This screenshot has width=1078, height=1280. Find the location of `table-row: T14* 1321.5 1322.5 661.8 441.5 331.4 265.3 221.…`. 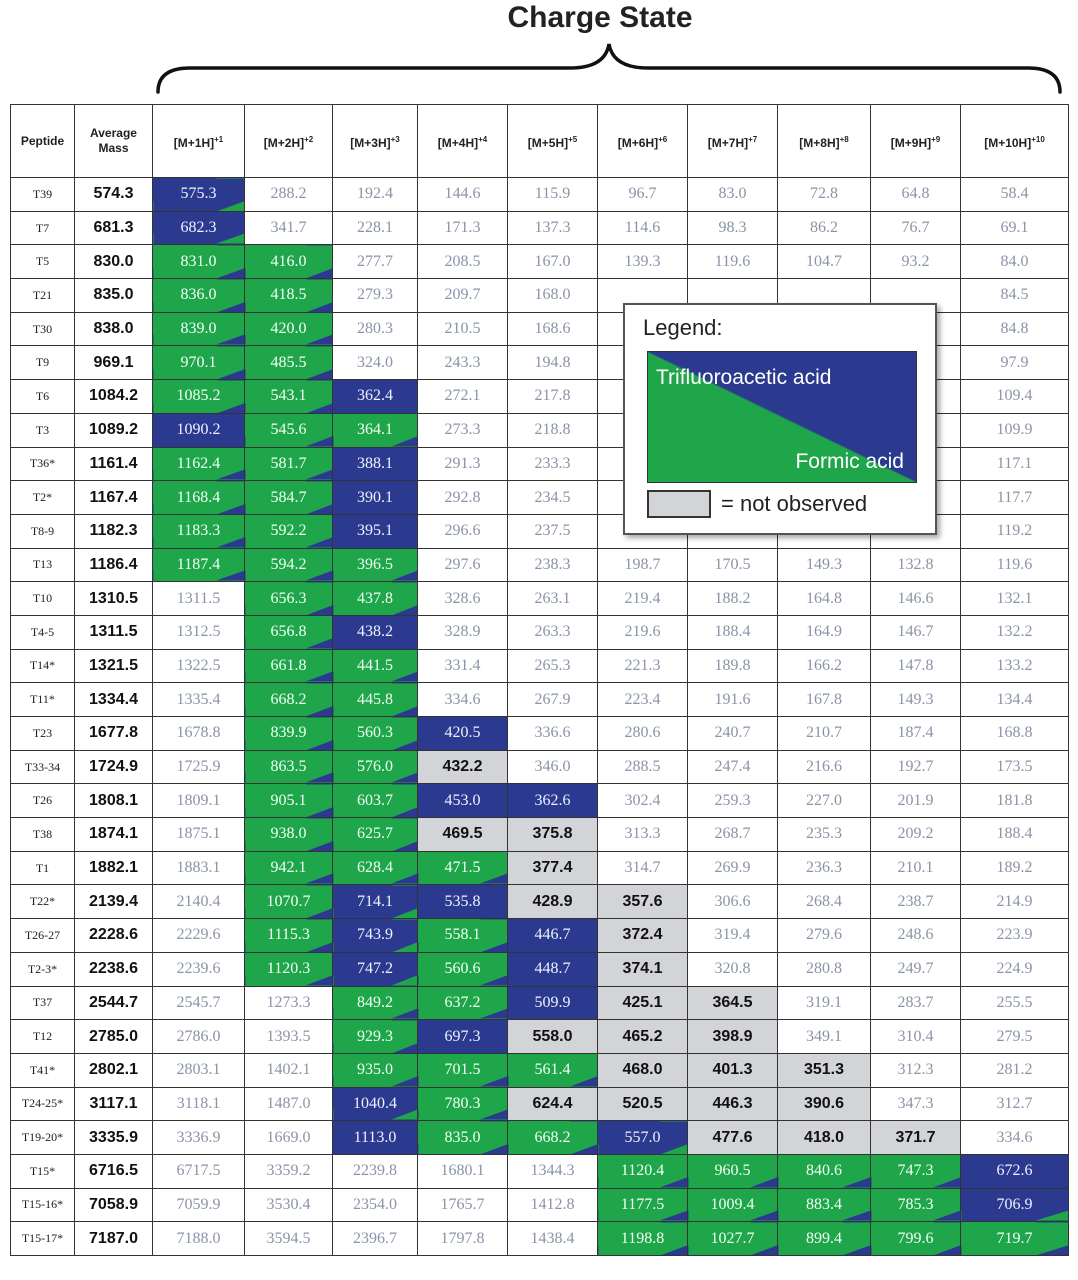

table-row: T14* 1321.5 1322.5 661.8 441.5 331.4 265.3 221.… is located at coordinates (539, 666).